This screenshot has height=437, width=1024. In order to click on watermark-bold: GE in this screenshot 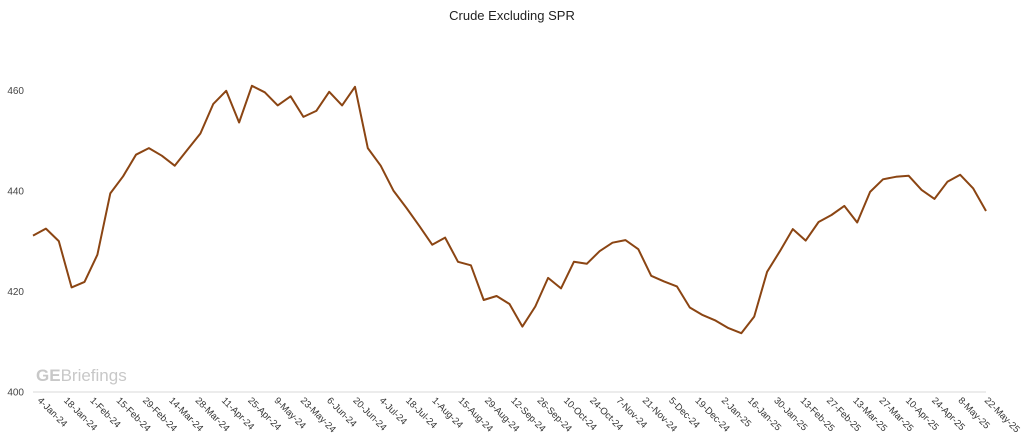, I will do `click(48, 375)`.